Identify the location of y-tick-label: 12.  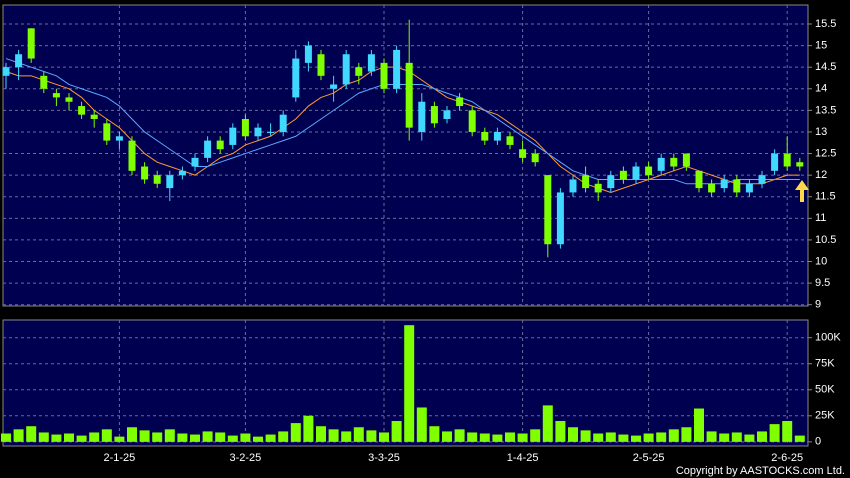
(821, 175).